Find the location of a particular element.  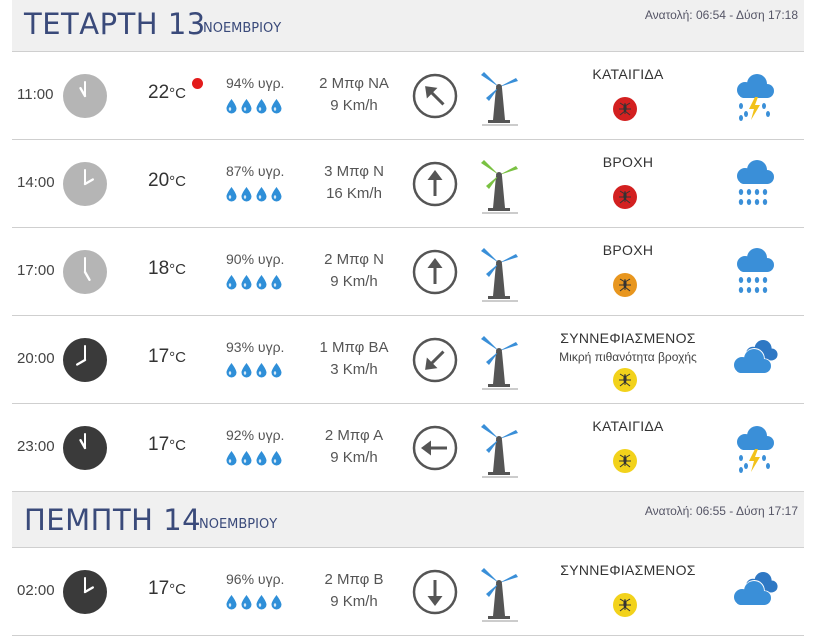

wind-info: 2 Μπφ Β 9 Km/h is located at coordinates (354, 591).